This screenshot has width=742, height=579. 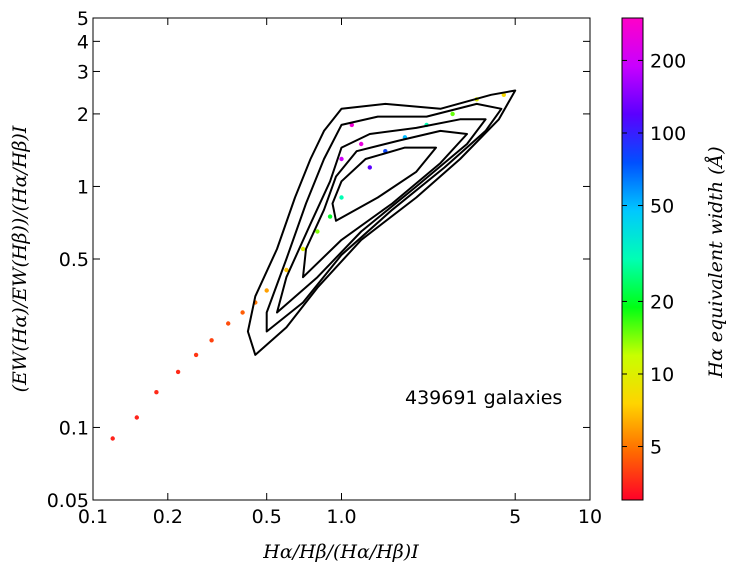 What do you see at coordinates (341, 517) in the screenshot?
I see `x-tick-label: 1.0` at bounding box center [341, 517].